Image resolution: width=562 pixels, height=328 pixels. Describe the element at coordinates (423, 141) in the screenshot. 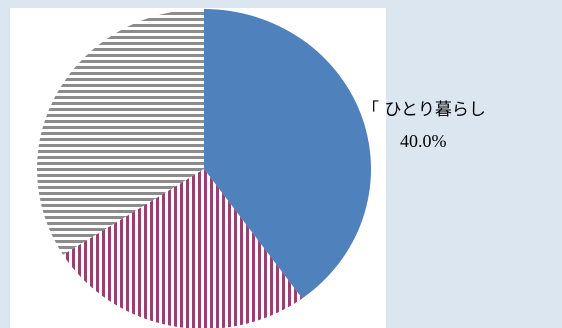

I see `slice-value-label: 40.0%` at that location.